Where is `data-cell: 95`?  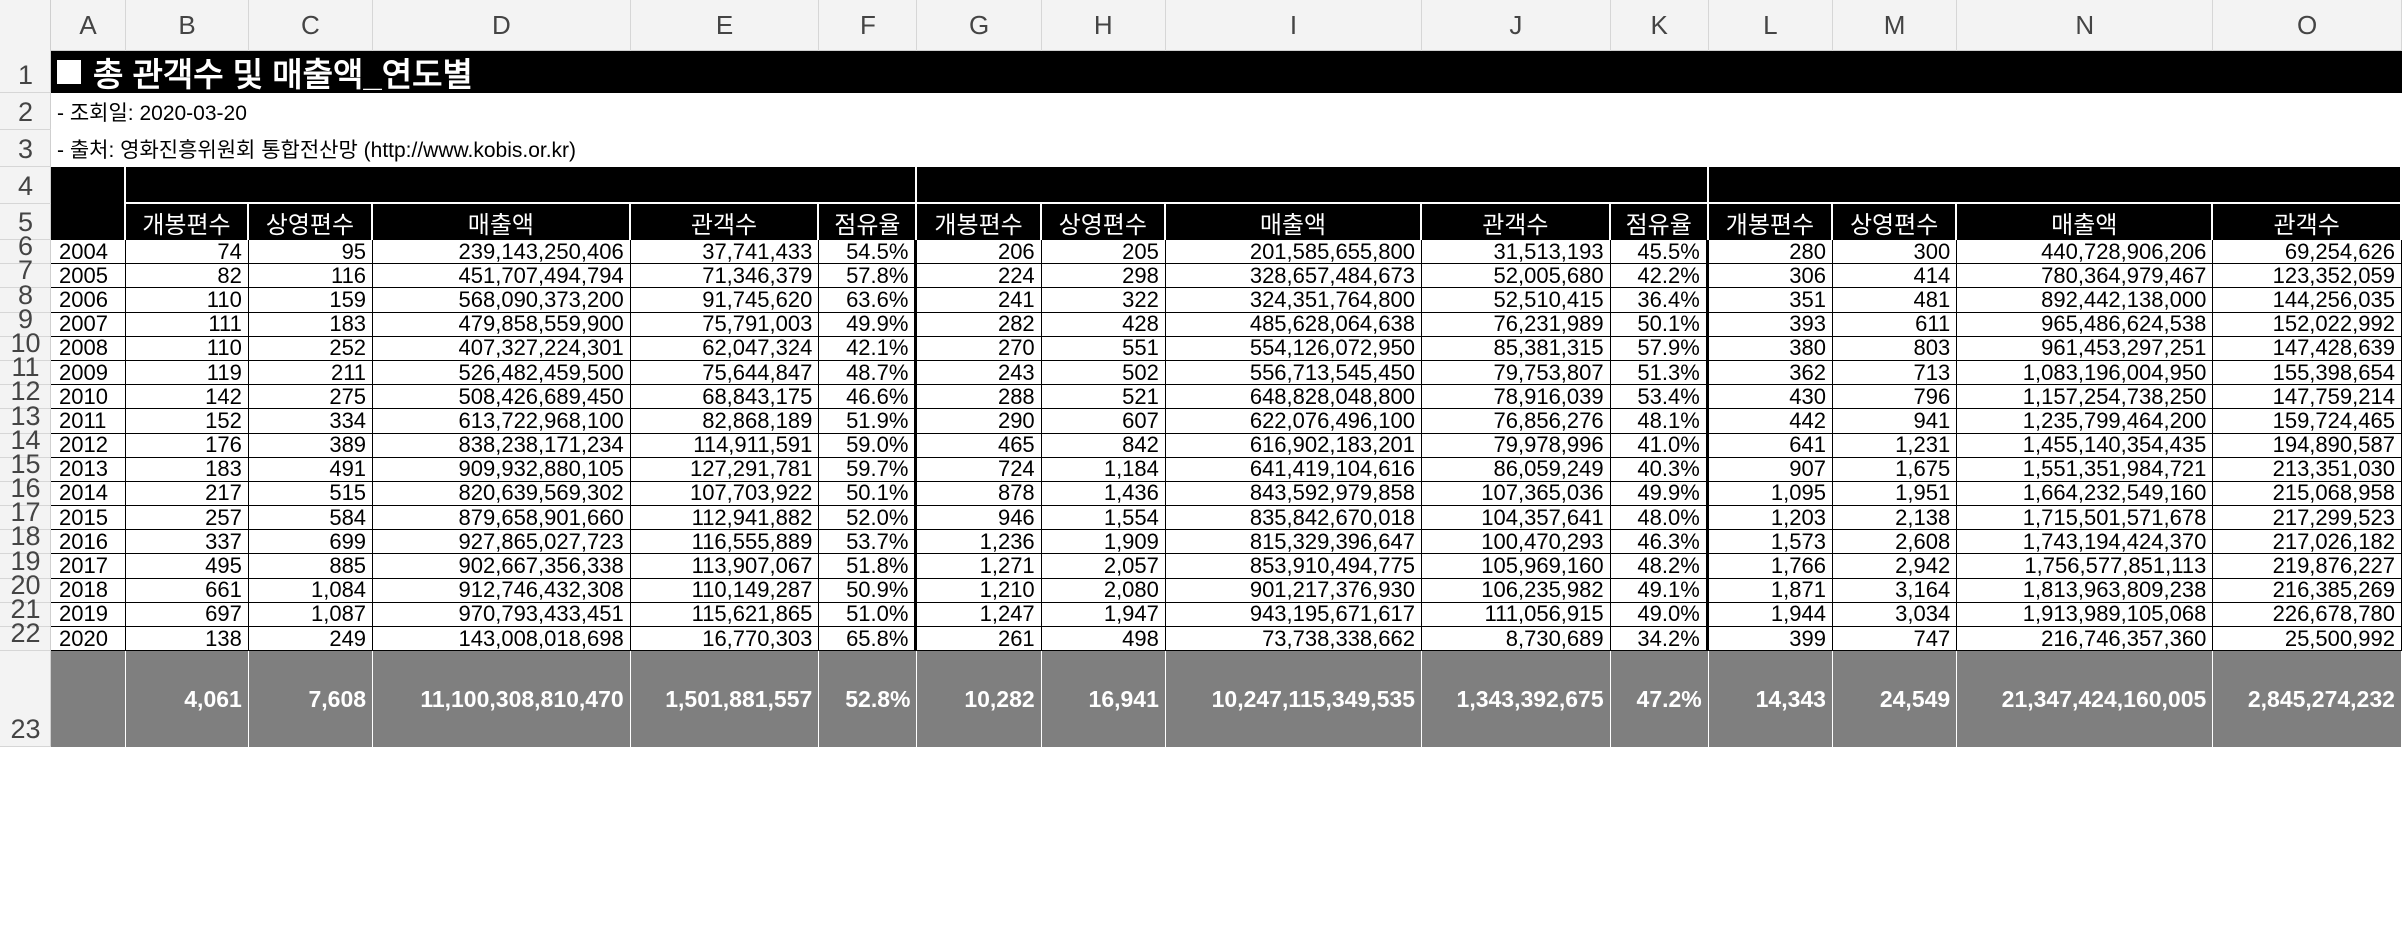 data-cell: 95 is located at coordinates (311, 252).